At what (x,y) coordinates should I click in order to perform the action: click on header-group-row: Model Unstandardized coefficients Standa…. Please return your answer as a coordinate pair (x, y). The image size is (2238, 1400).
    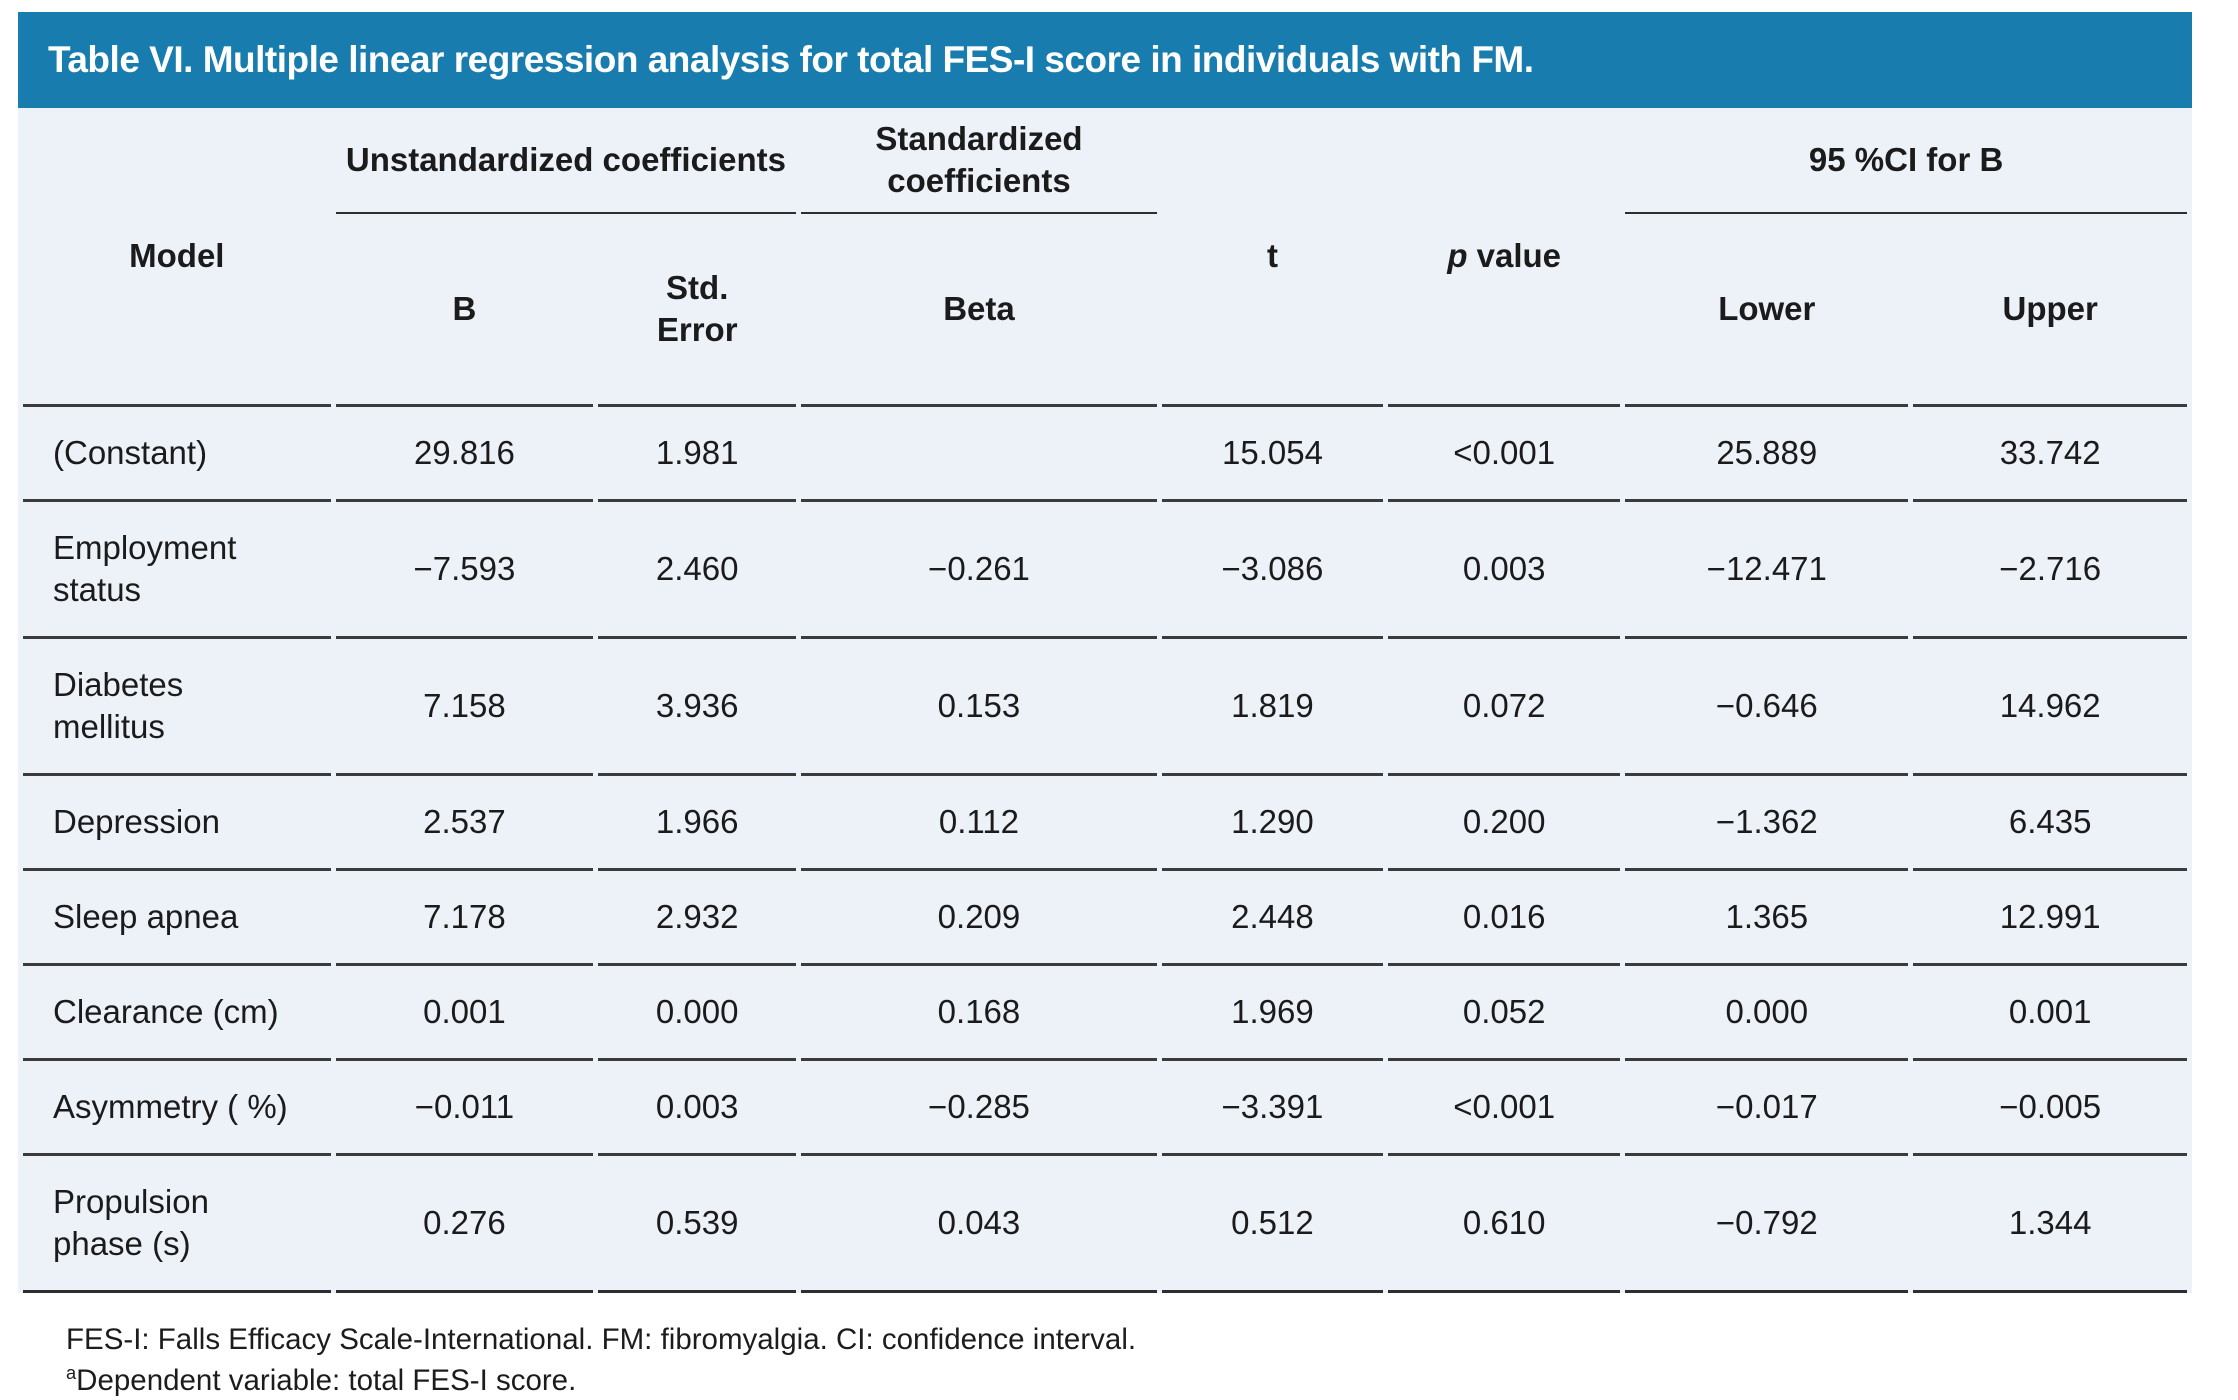
    Looking at the image, I should click on (1105, 191).